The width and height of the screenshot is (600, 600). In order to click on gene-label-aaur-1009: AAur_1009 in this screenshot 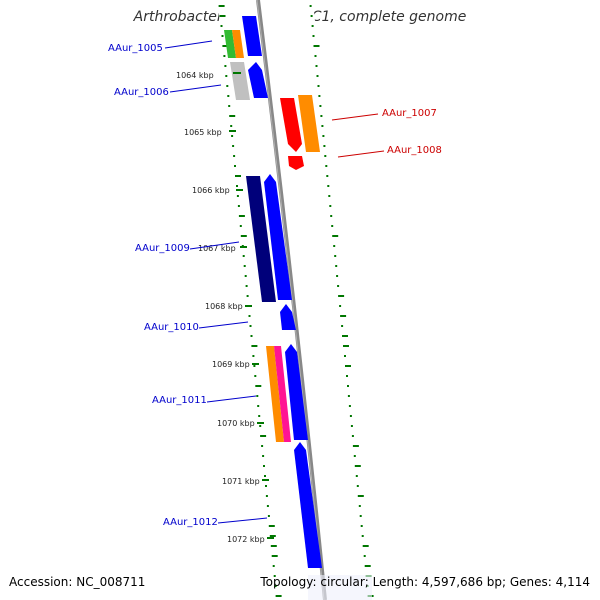, I will do `click(162, 248)`.